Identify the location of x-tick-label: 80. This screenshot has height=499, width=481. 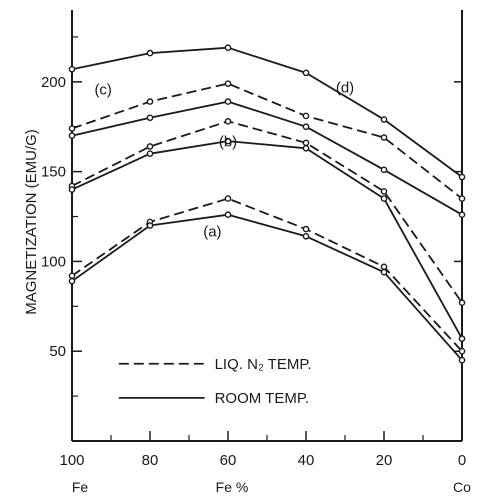
(150, 460).